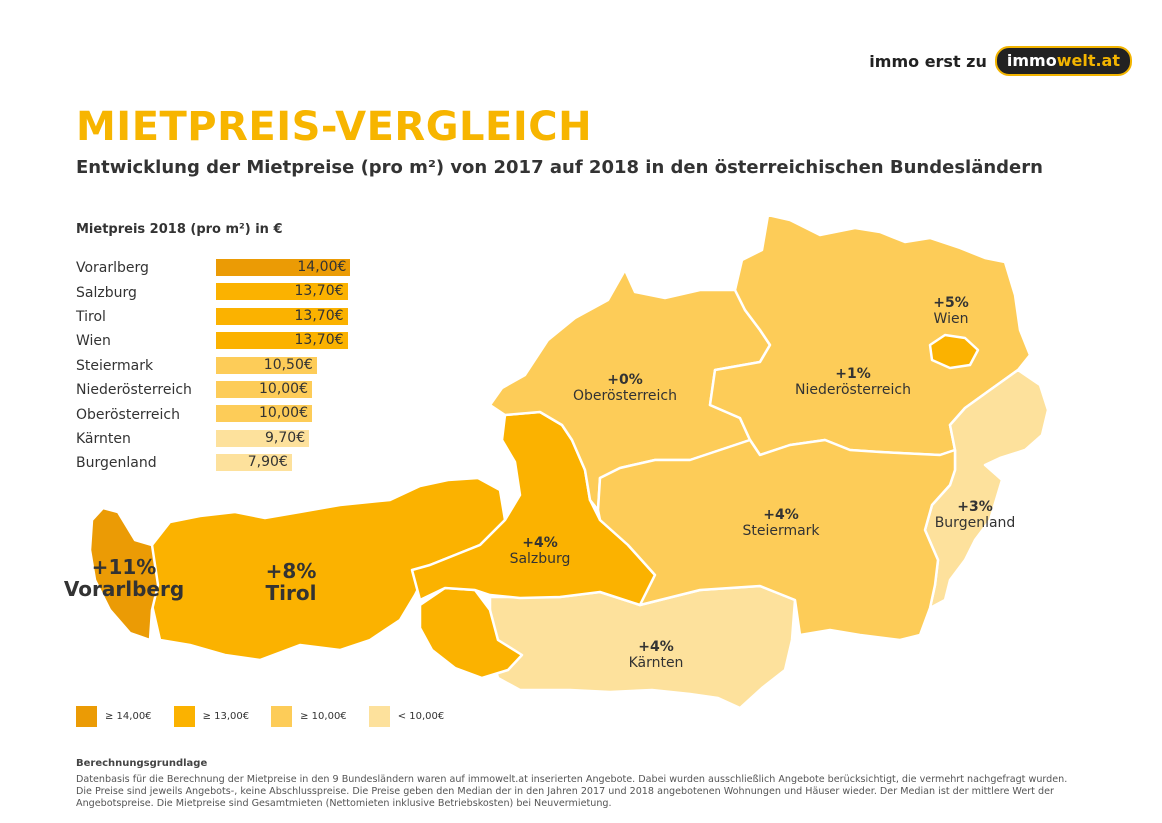  I want to click on legend: ≥ 14,00€ ≥ 13,00€ ≥ 10,00€ < 10,00€, so click(271, 716).